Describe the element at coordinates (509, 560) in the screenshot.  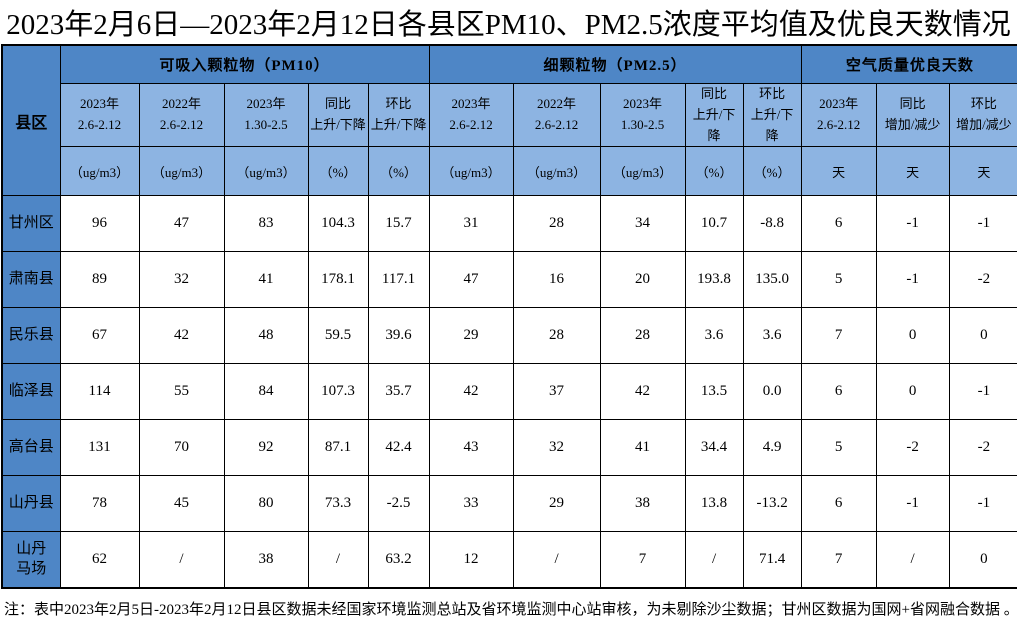
I see `table-row: 山丹 马场 62/38/63.2 12/7/71.4 7/0` at that location.